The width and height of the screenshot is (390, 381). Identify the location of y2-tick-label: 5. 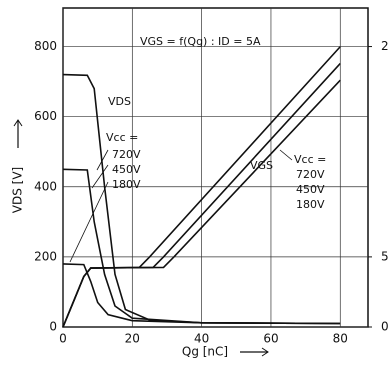
(385, 256).